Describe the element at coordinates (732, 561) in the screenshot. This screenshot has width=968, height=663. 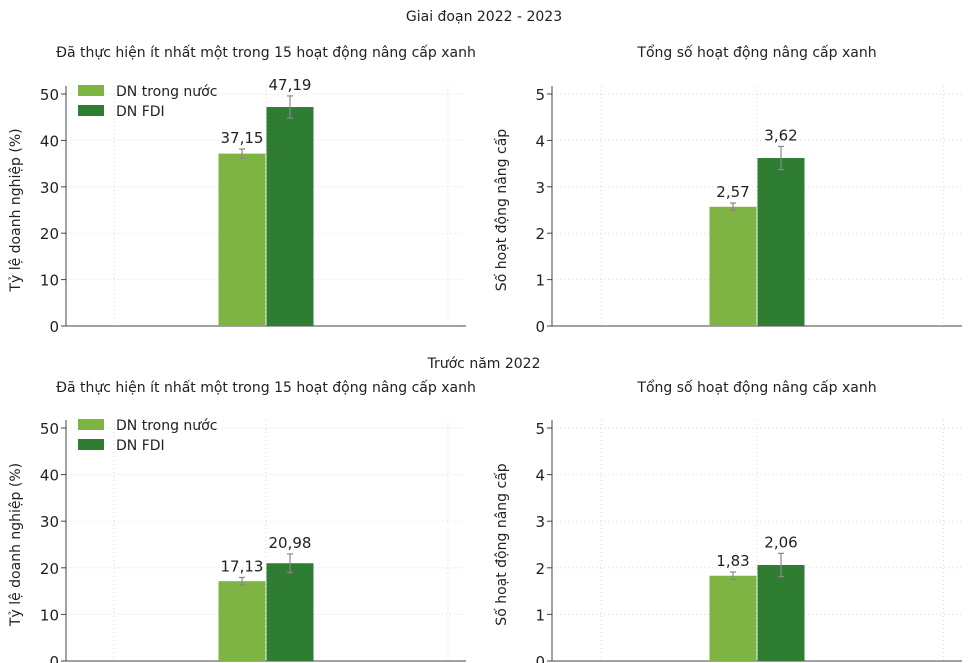
I see `data-label: 1,83` at that location.